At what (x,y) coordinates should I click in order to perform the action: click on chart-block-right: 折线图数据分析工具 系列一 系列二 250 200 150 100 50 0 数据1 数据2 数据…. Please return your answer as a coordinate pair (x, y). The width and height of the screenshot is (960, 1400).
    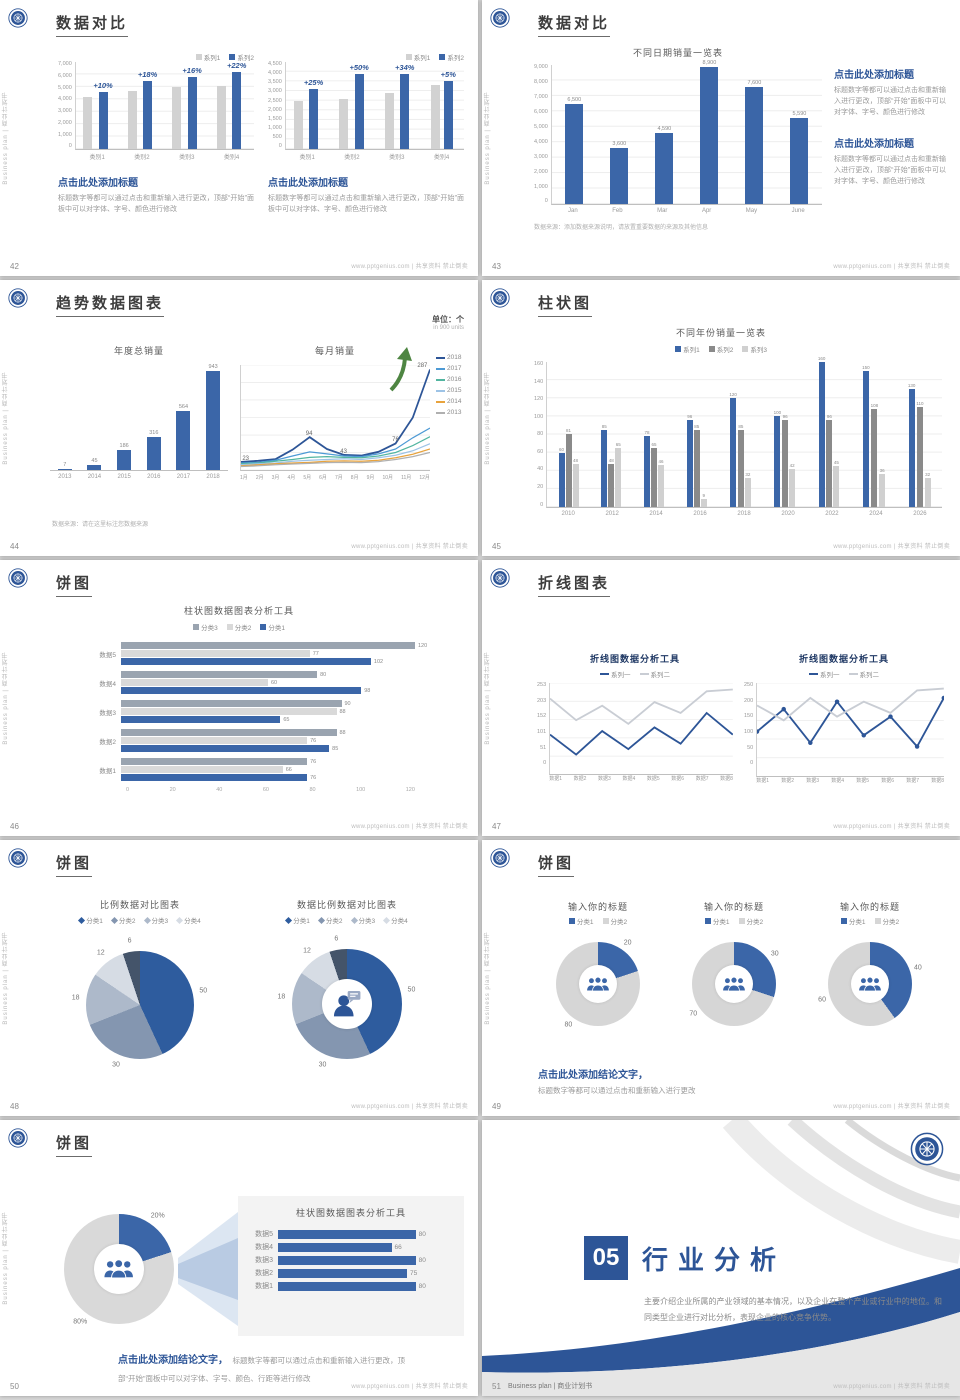
    Looking at the image, I should click on (844, 718).